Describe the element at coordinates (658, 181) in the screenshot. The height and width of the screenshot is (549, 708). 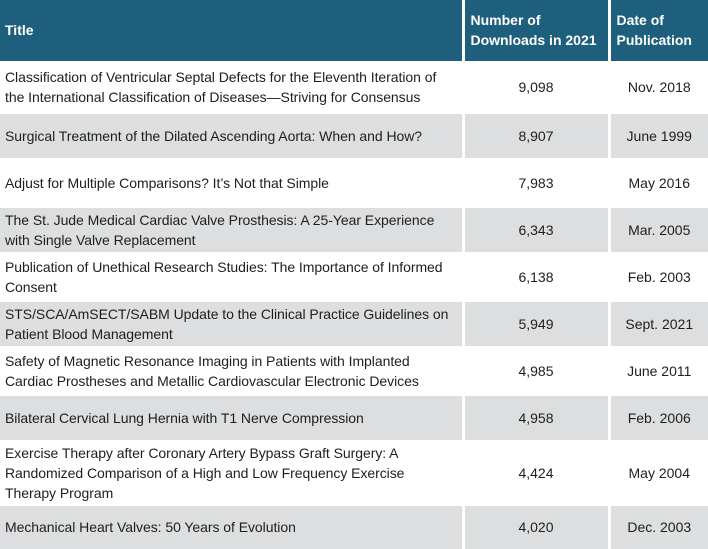
I see `row-date: May 2016` at that location.